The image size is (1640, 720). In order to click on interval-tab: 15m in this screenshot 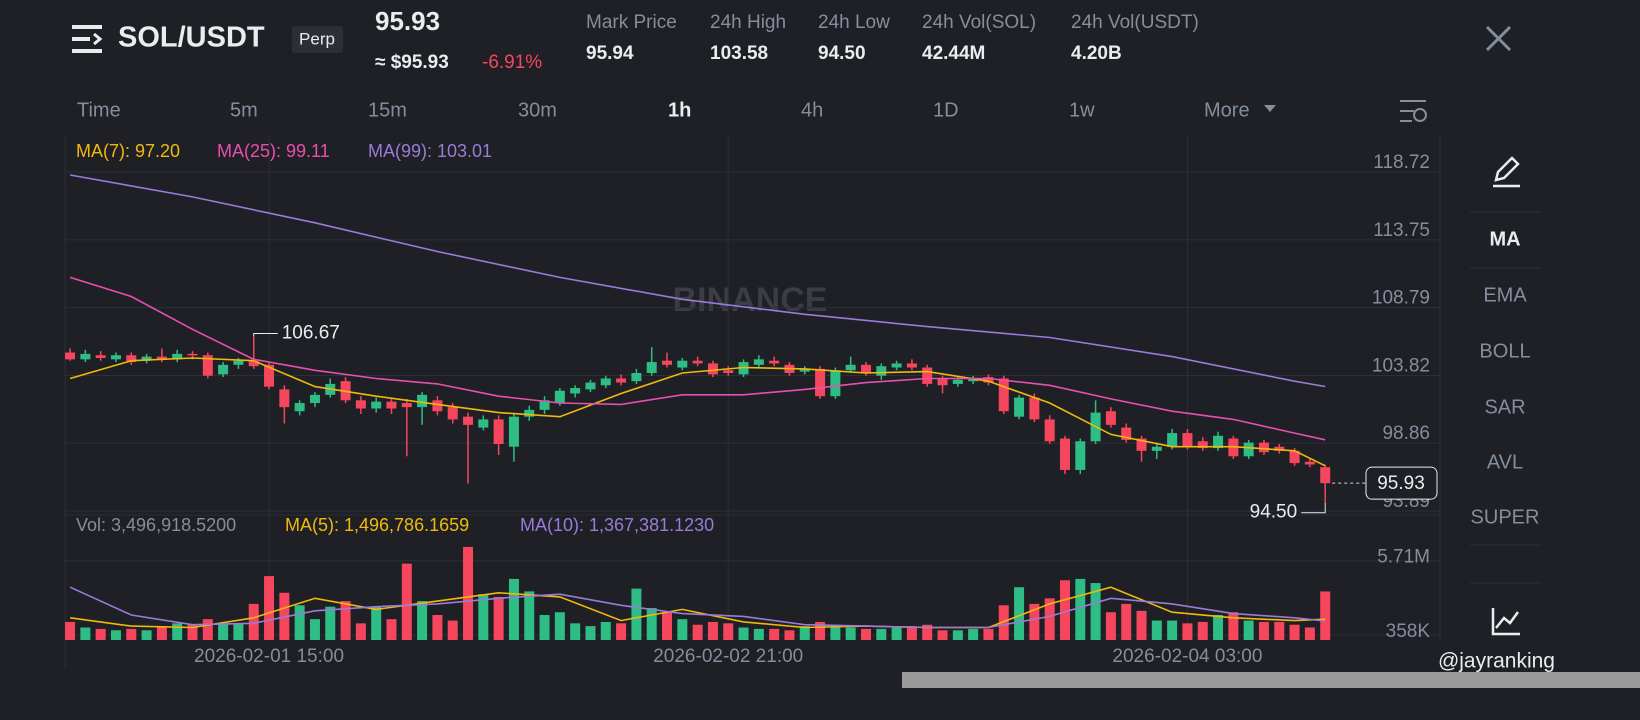, I will do `click(387, 110)`.